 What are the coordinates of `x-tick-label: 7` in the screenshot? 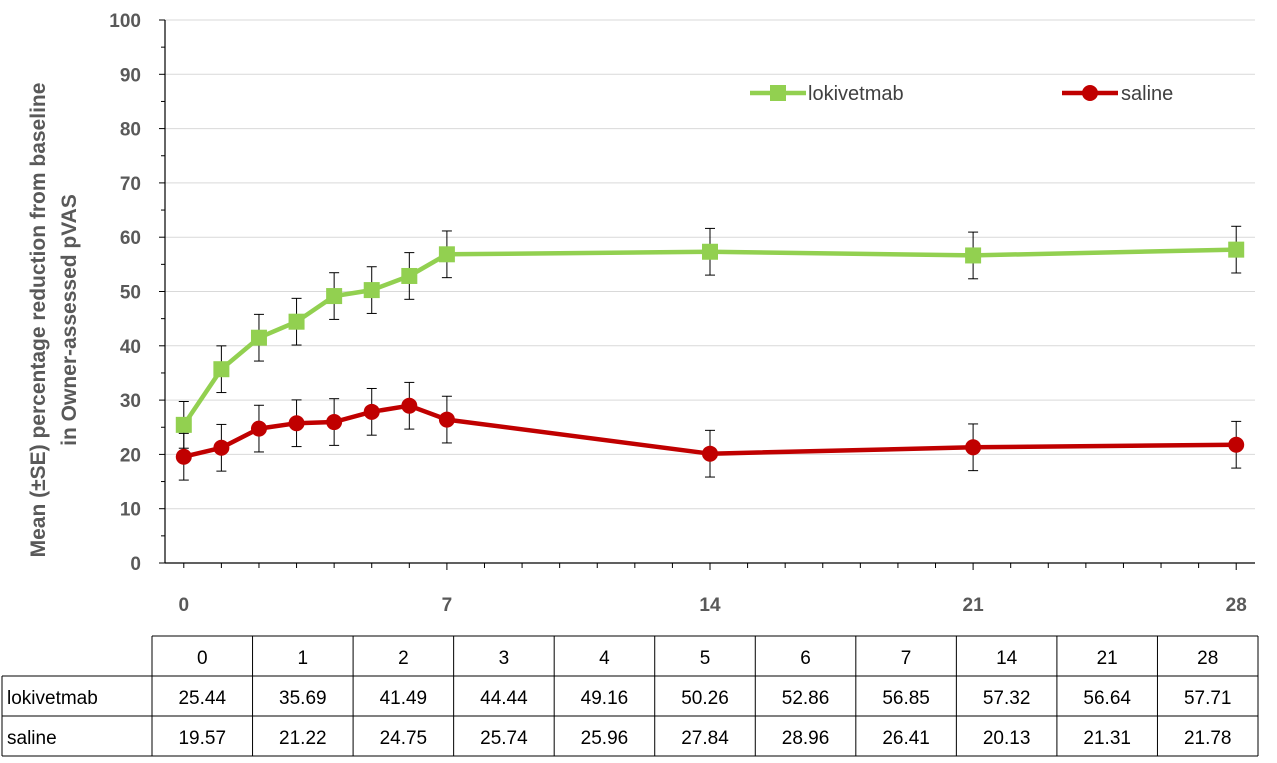 It's located at (447, 605).